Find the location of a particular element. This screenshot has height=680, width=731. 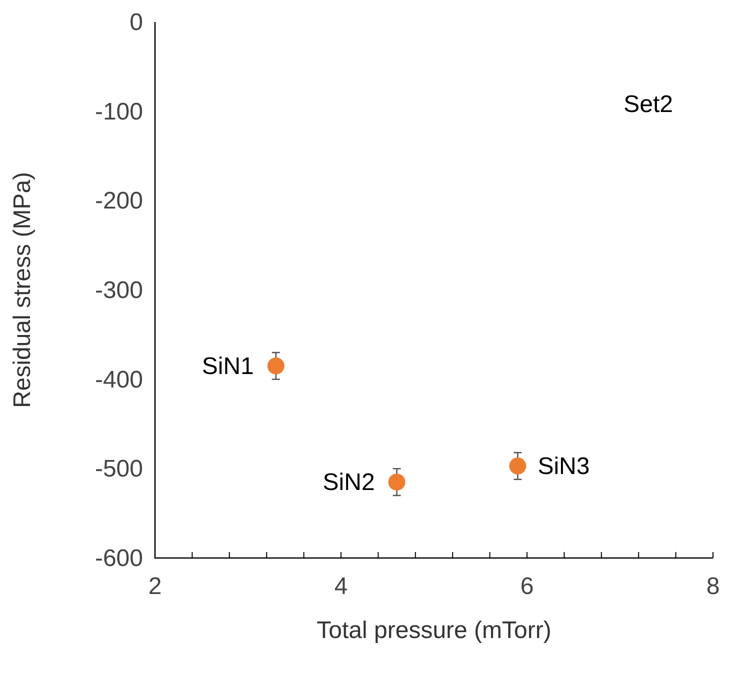

x-tick-label: 4 is located at coordinates (341, 586).